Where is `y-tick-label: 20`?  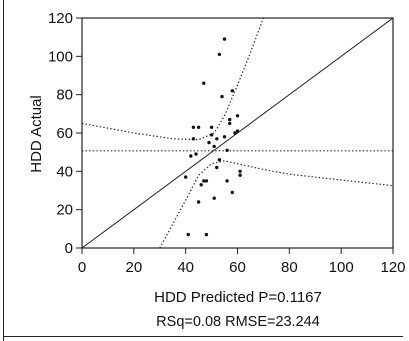
y-tick-label: 20 is located at coordinates (64, 210).